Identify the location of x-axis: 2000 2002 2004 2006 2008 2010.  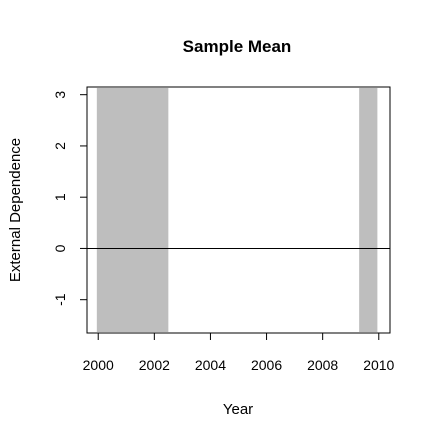
(239, 352).